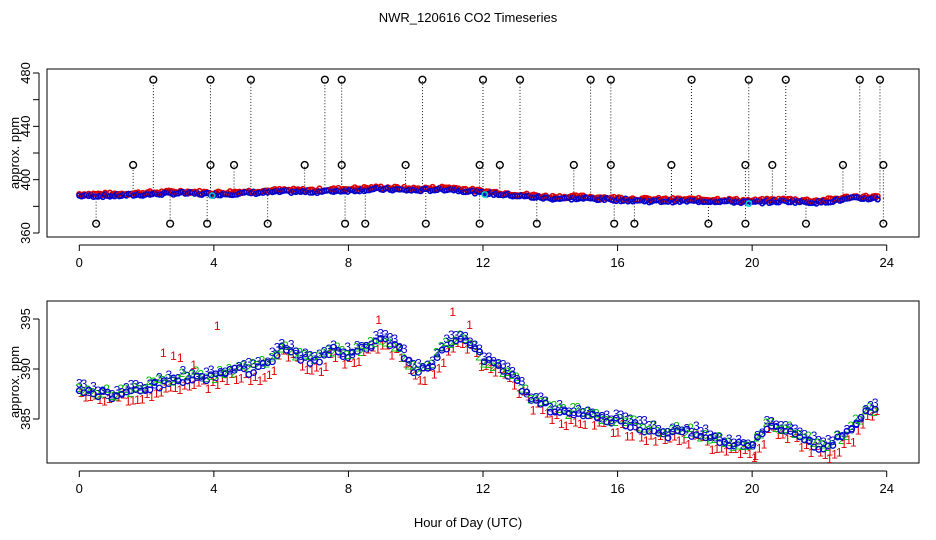 The image size is (936, 540). What do you see at coordinates (468, 17) in the screenshot?
I see `chart-title: NWR_120616 CO2 Timeseries` at bounding box center [468, 17].